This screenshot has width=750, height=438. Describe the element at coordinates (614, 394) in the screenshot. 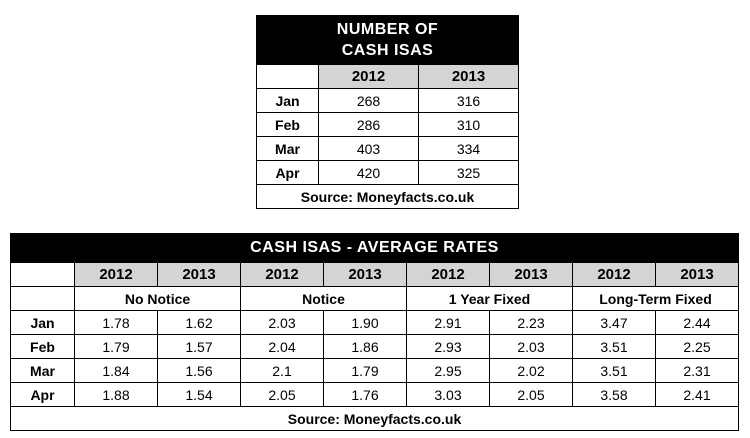

I see `rates-apr-v6: 3.58` at that location.